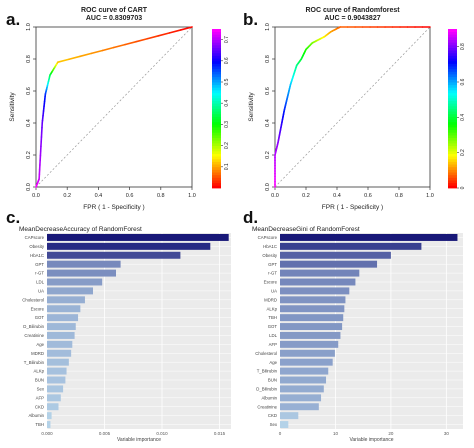  What do you see at coordinates (161, 196) in the screenshot?
I see `roc0-x-tick-label: 0.8` at bounding box center [161, 196].